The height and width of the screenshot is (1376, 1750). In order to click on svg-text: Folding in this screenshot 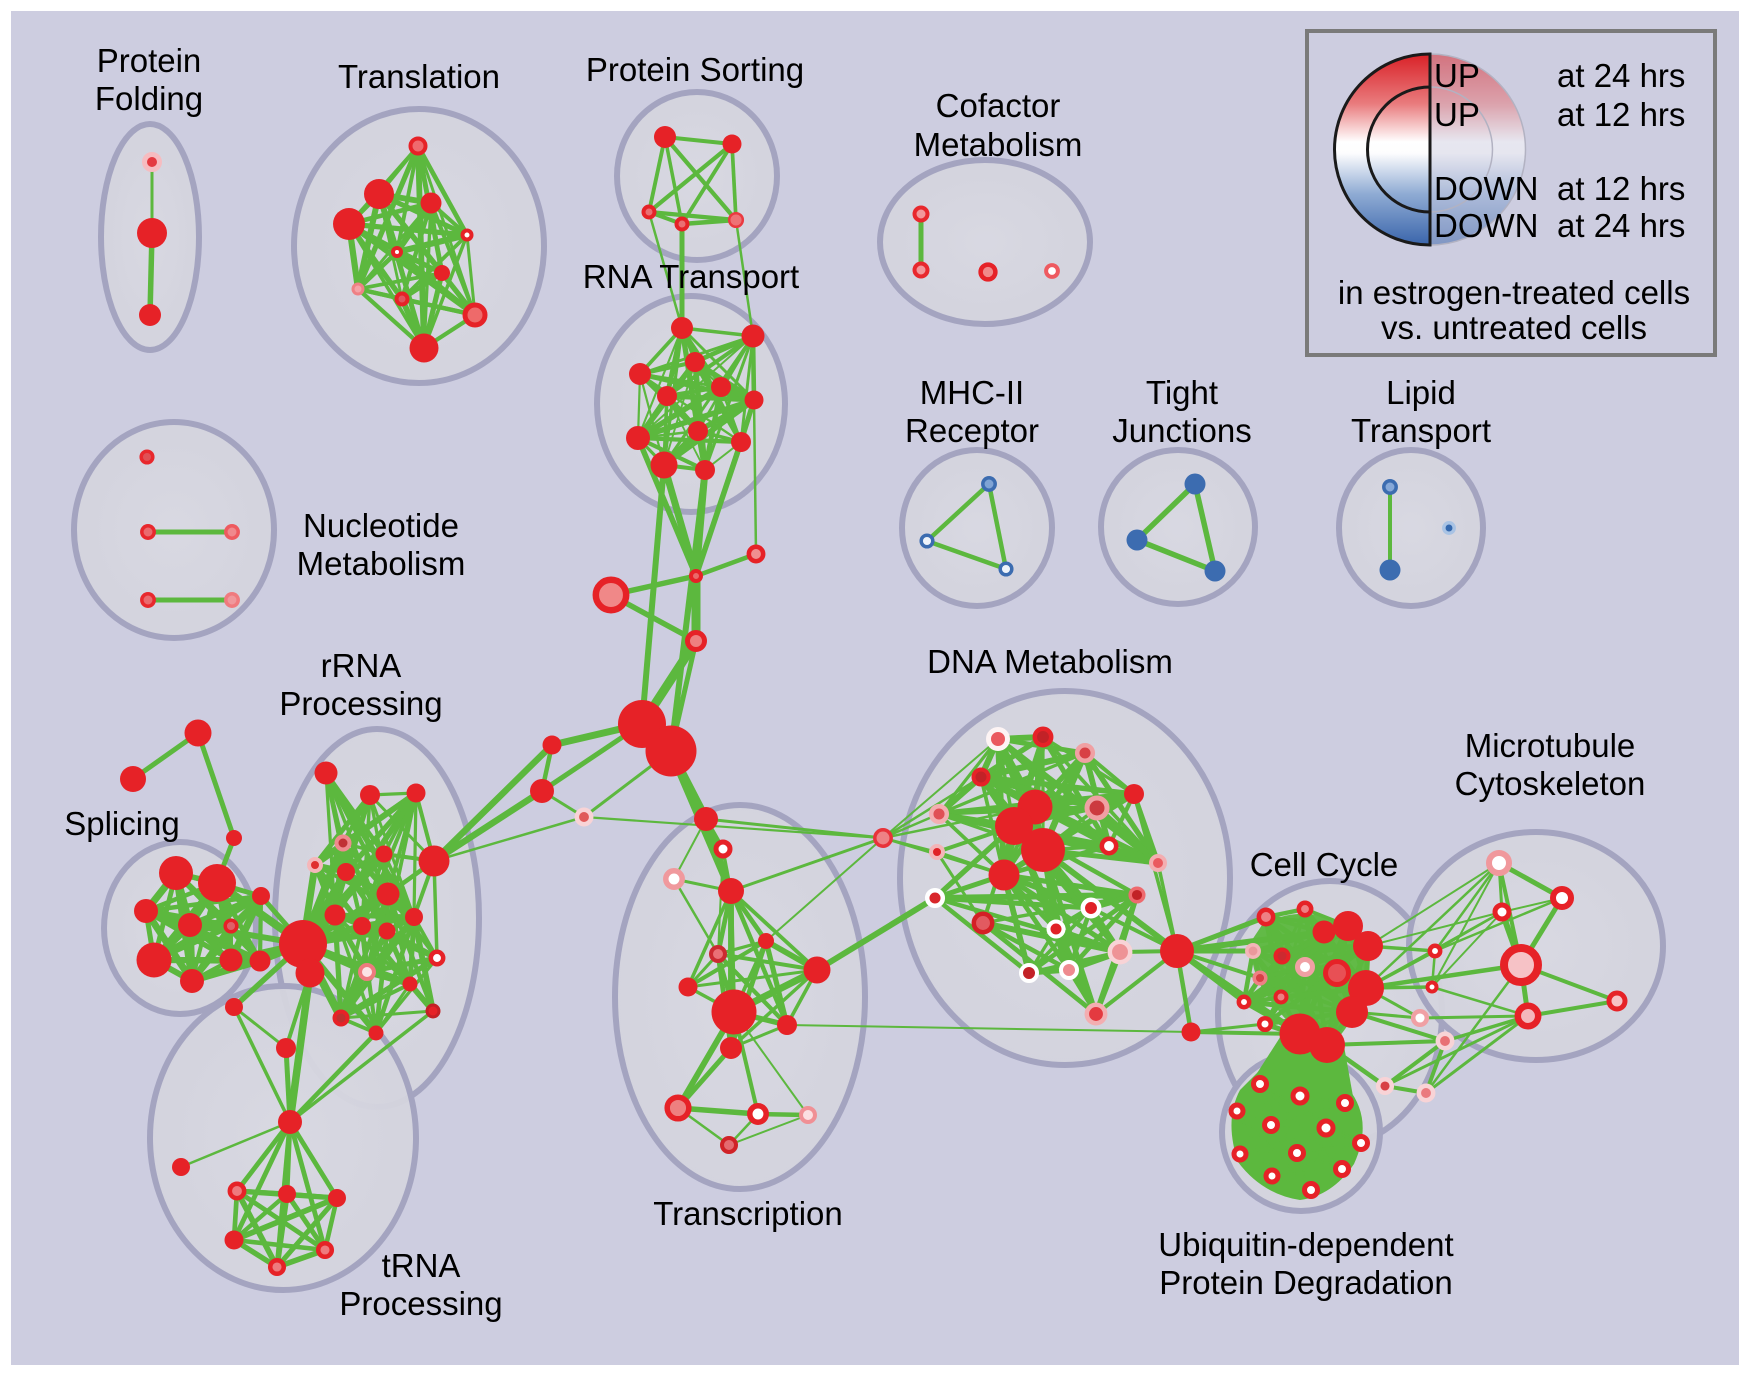, I will do `click(149, 98)`.